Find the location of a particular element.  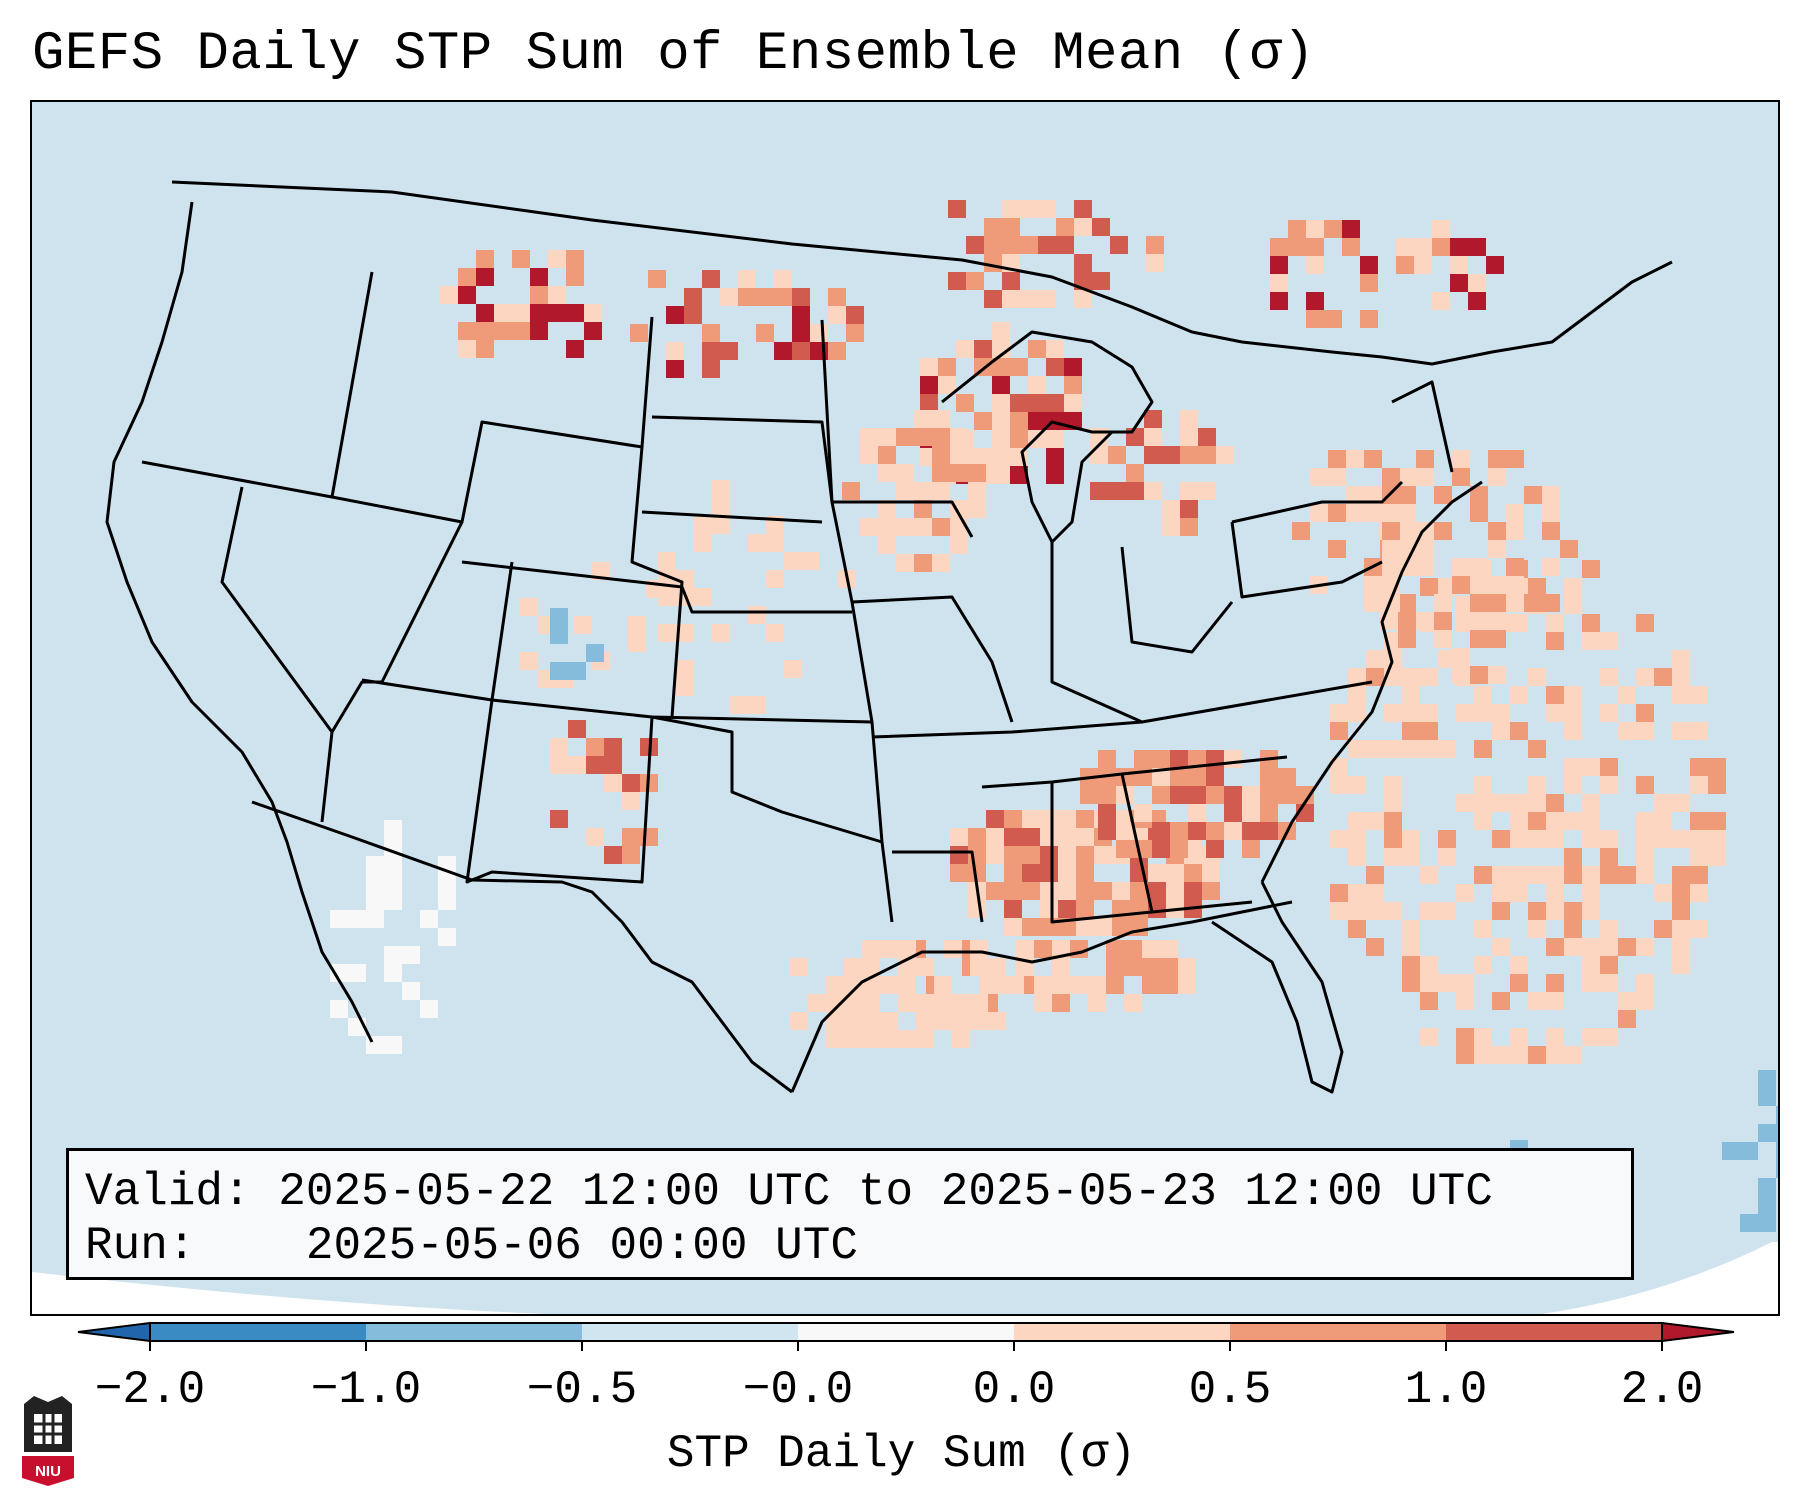

run-label: Run: is located at coordinates (140, 1246).